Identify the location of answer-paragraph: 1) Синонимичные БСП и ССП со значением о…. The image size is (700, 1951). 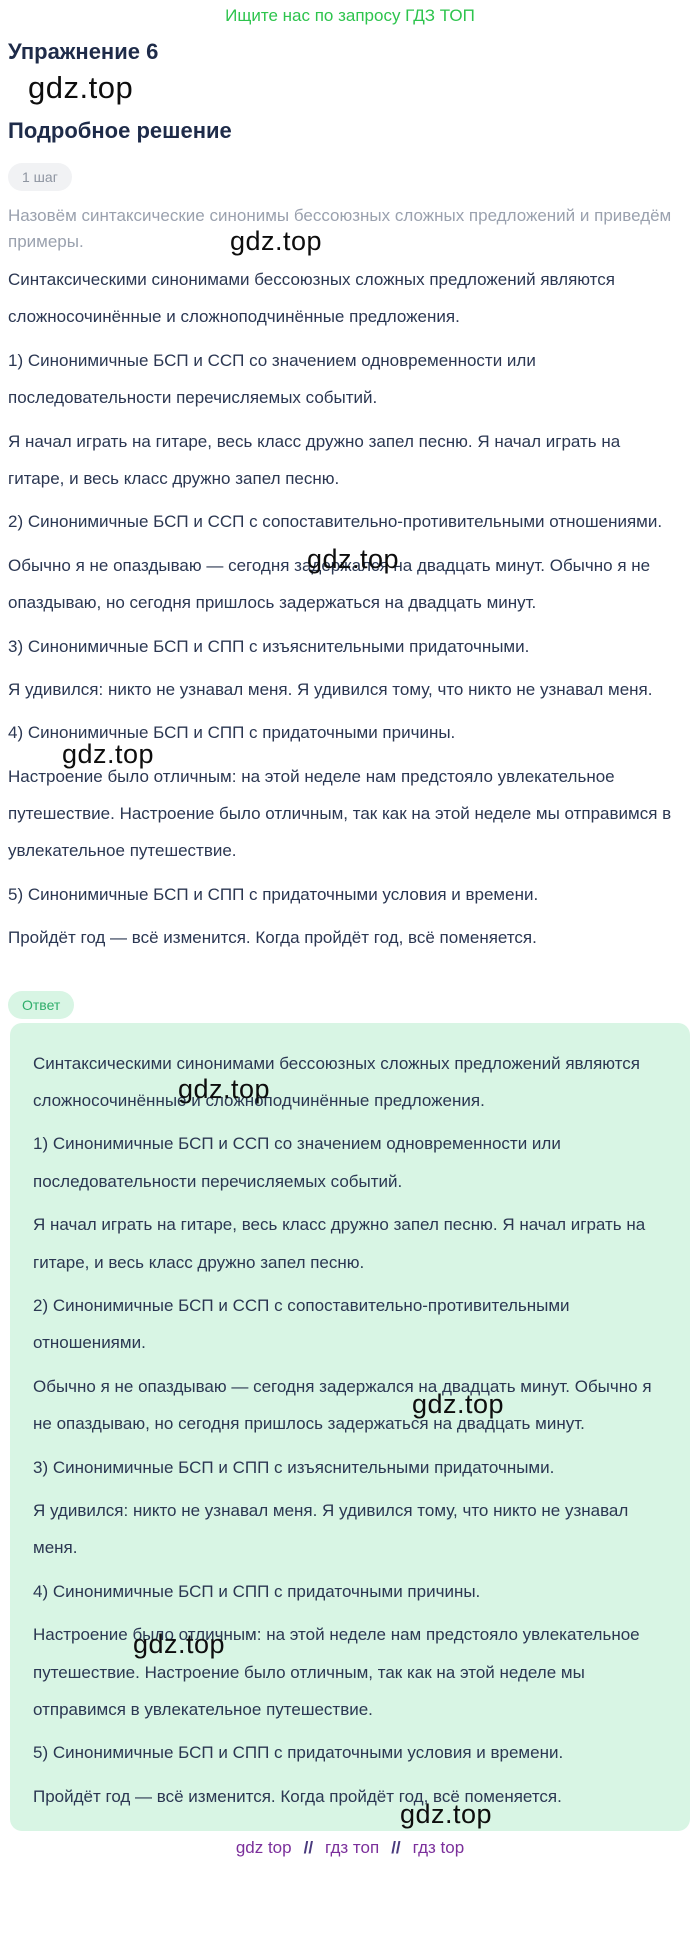
(297, 1162).